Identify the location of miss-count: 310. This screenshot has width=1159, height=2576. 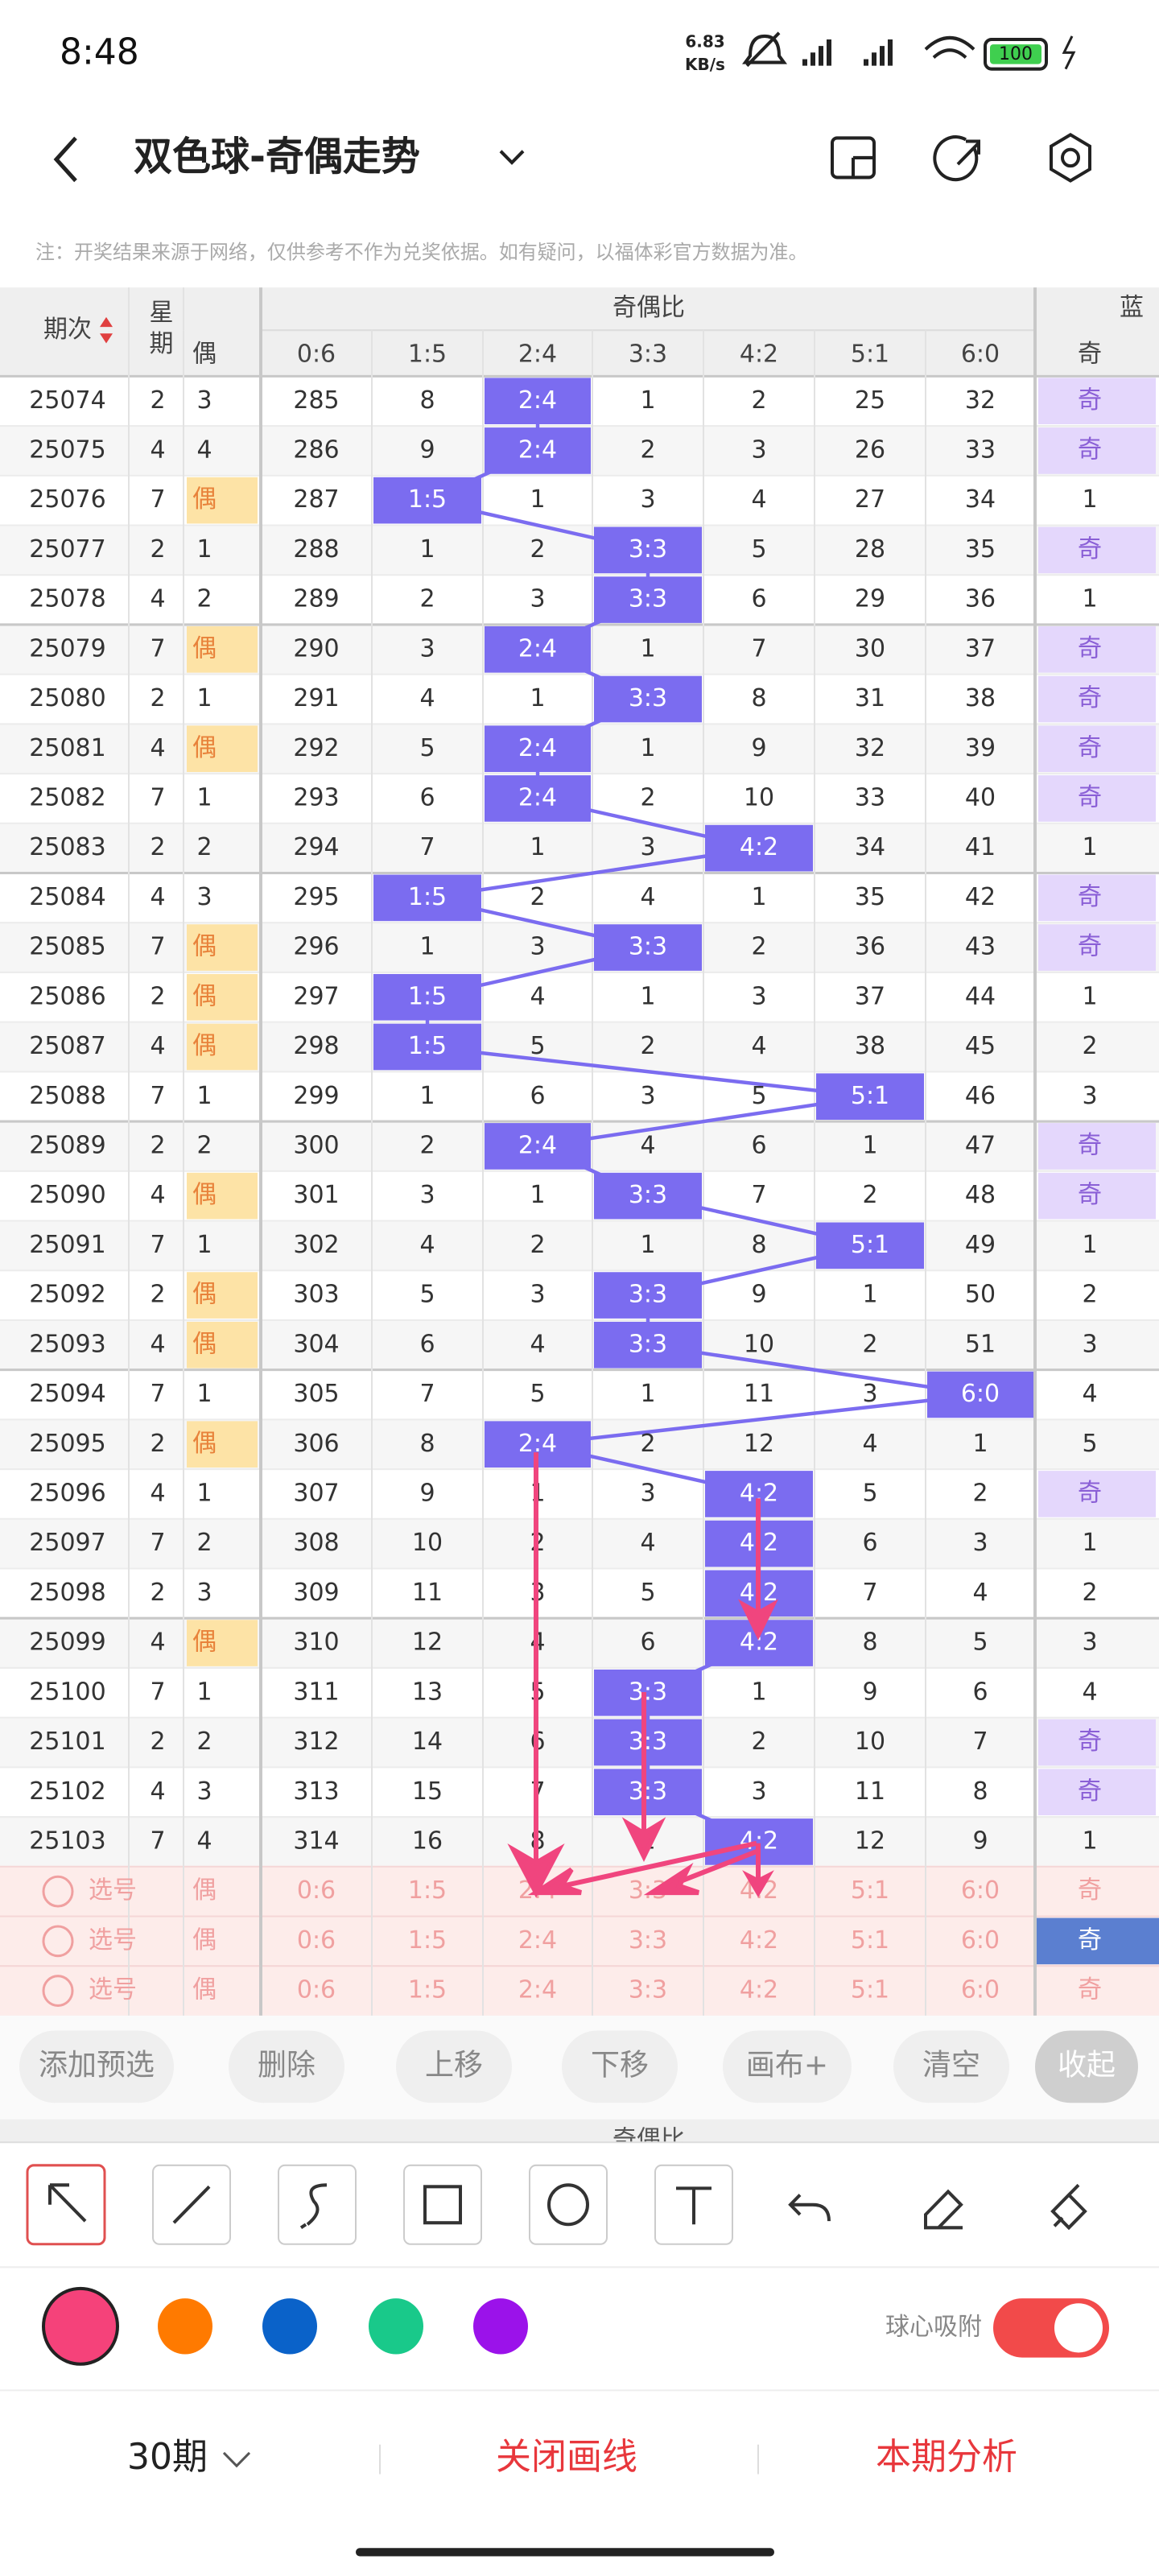
(316, 1642).